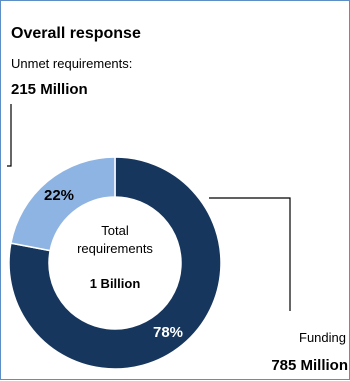 The image size is (350, 381). Describe the element at coordinates (168, 332) in the screenshot. I see `slice-label-funding: 78%` at that location.